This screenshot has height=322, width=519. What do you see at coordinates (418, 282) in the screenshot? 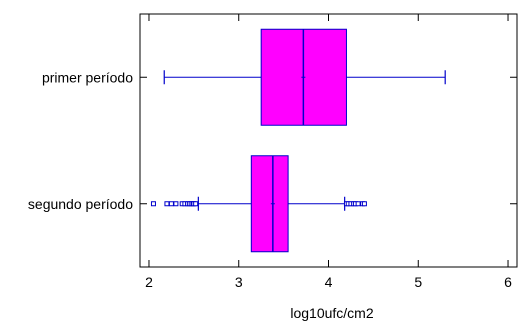
I see `x-tick-label: 5` at bounding box center [418, 282].